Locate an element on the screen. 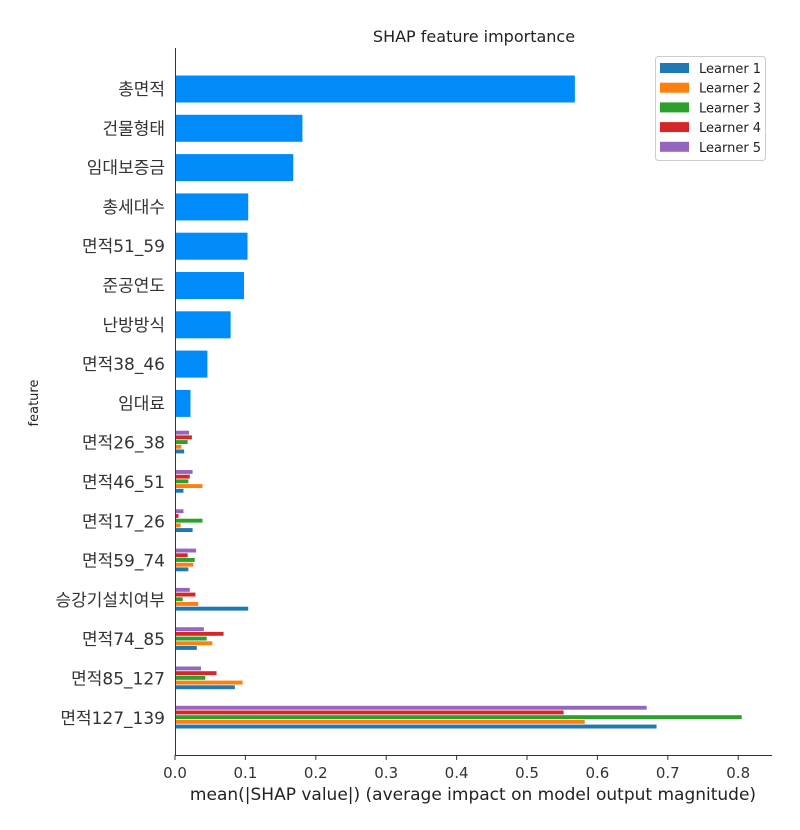  x-axis: 0.0 0.1 0.2 0.3 0.4 0.5 0.6 0.7 0.8 is located at coordinates (456, 768).